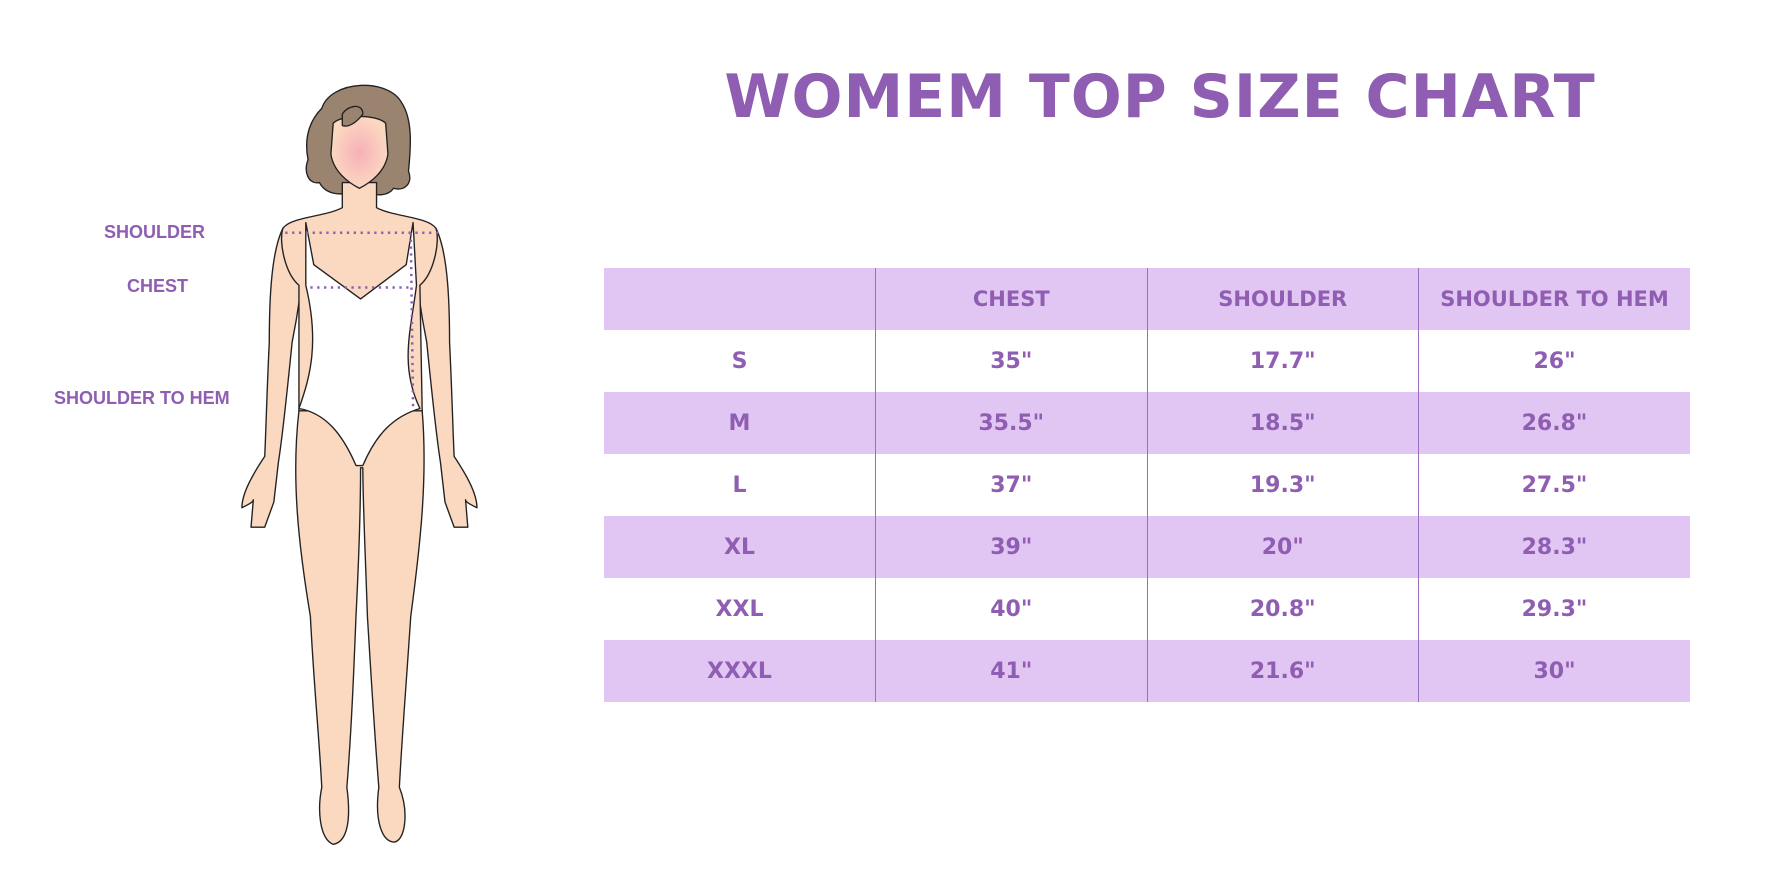 The image size is (1780, 890). What do you see at coordinates (1554, 609) in the screenshot?
I see `measurement-cell: 29.3"` at bounding box center [1554, 609].